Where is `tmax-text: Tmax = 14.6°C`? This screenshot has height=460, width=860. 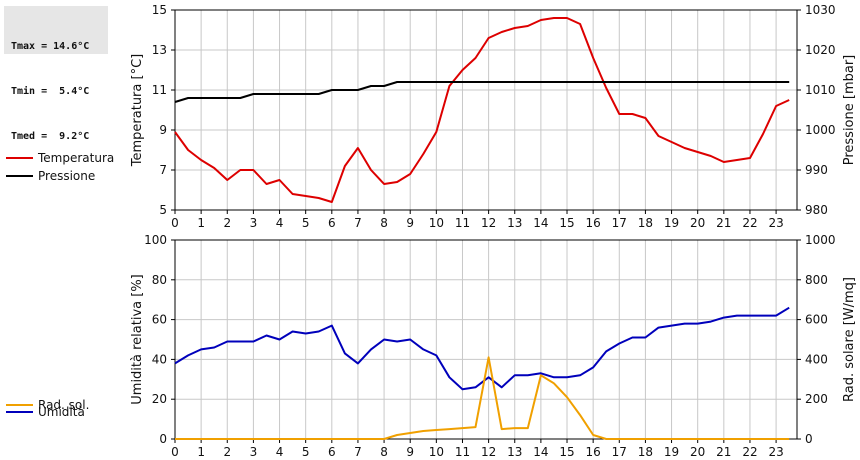
tmax-text: Tmax = 14.6°C is located at coordinates (50, 46).